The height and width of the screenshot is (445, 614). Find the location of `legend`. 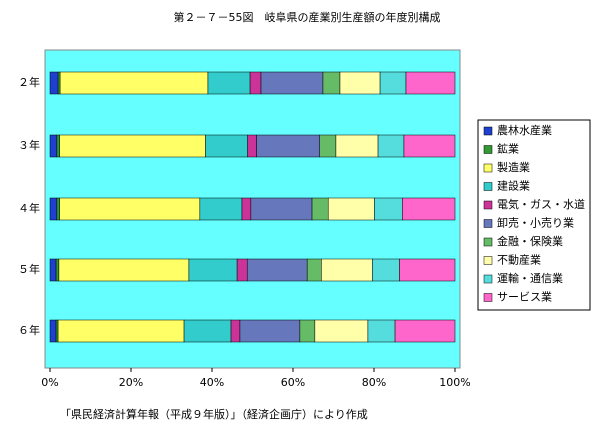

legend is located at coordinates (534, 215).